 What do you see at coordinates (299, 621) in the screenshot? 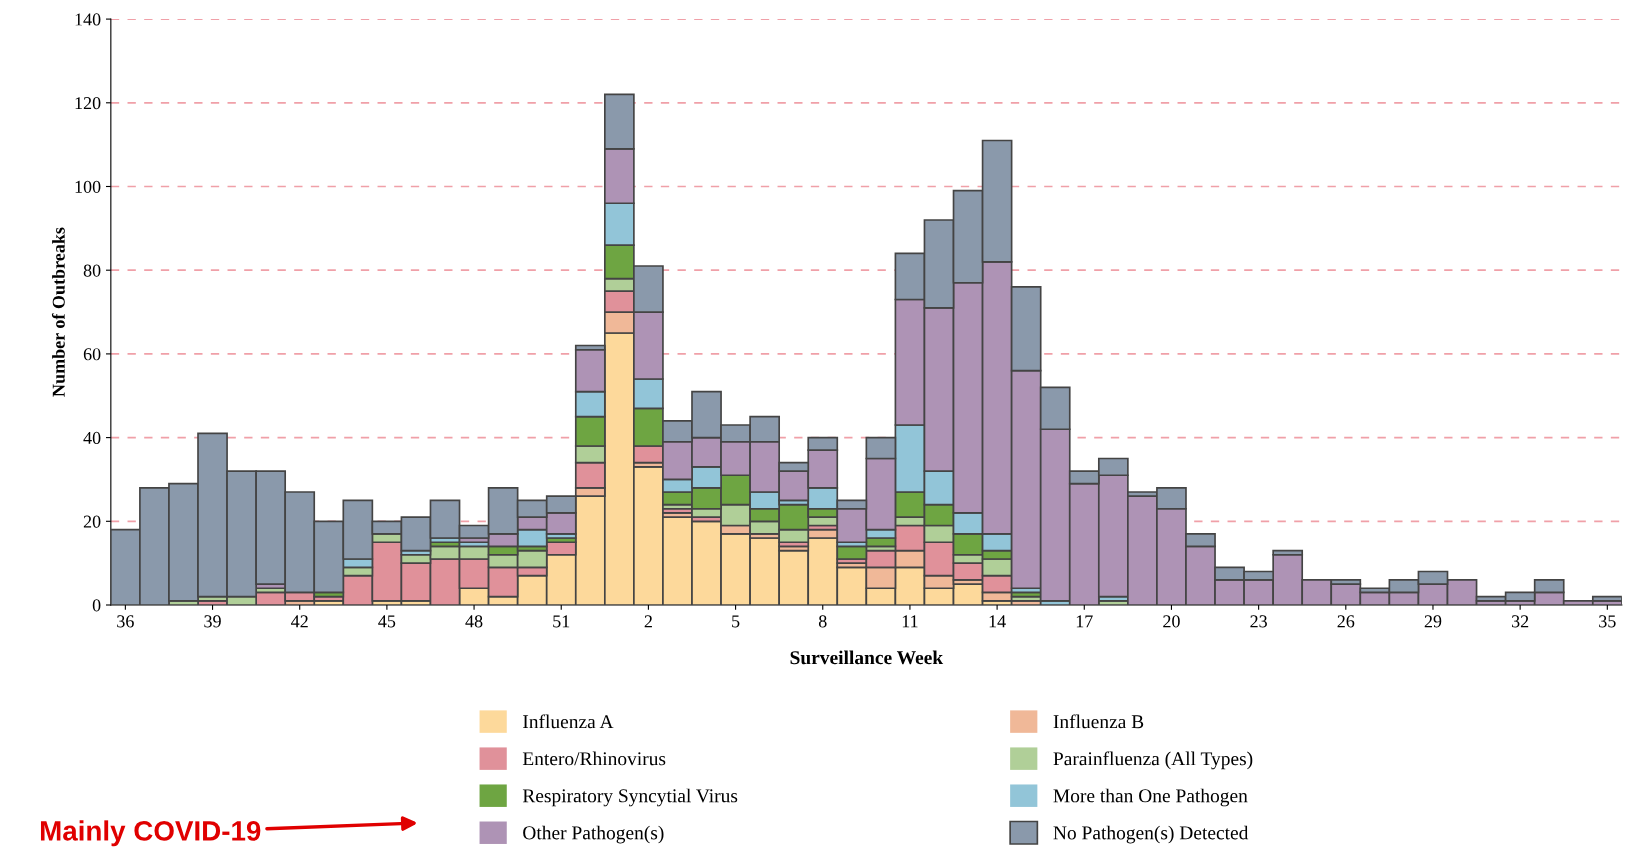
I see `x-tick-label: 42` at bounding box center [299, 621].